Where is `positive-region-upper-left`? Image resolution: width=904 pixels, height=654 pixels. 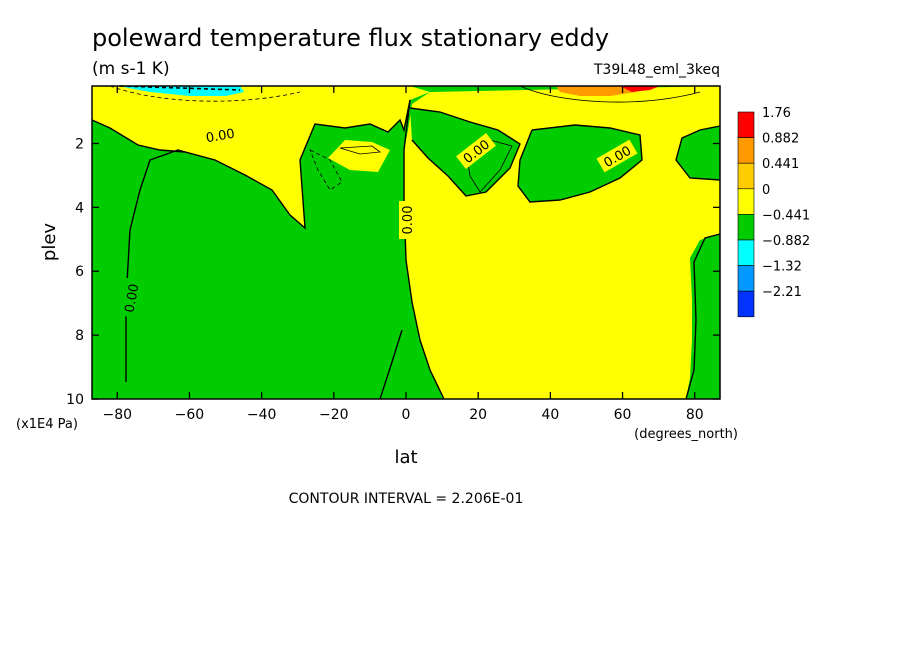 positive-region-upper-left is located at coordinates (261, 157).